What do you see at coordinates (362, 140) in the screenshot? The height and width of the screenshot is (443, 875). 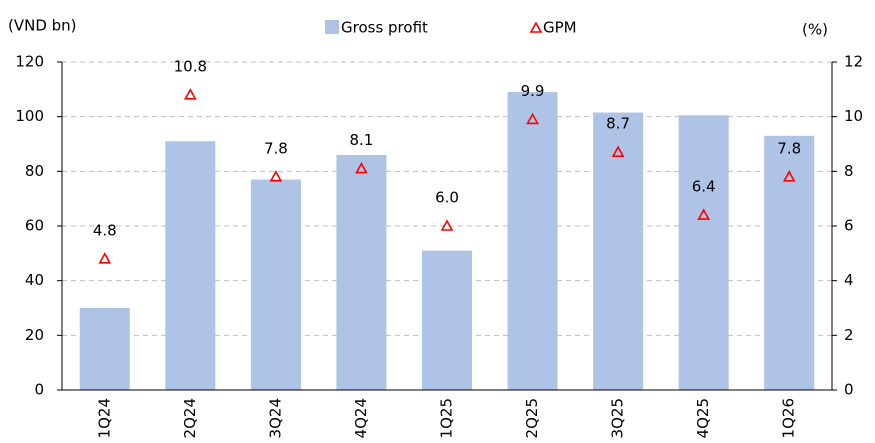 I see `data-label: 8.1` at bounding box center [362, 140].